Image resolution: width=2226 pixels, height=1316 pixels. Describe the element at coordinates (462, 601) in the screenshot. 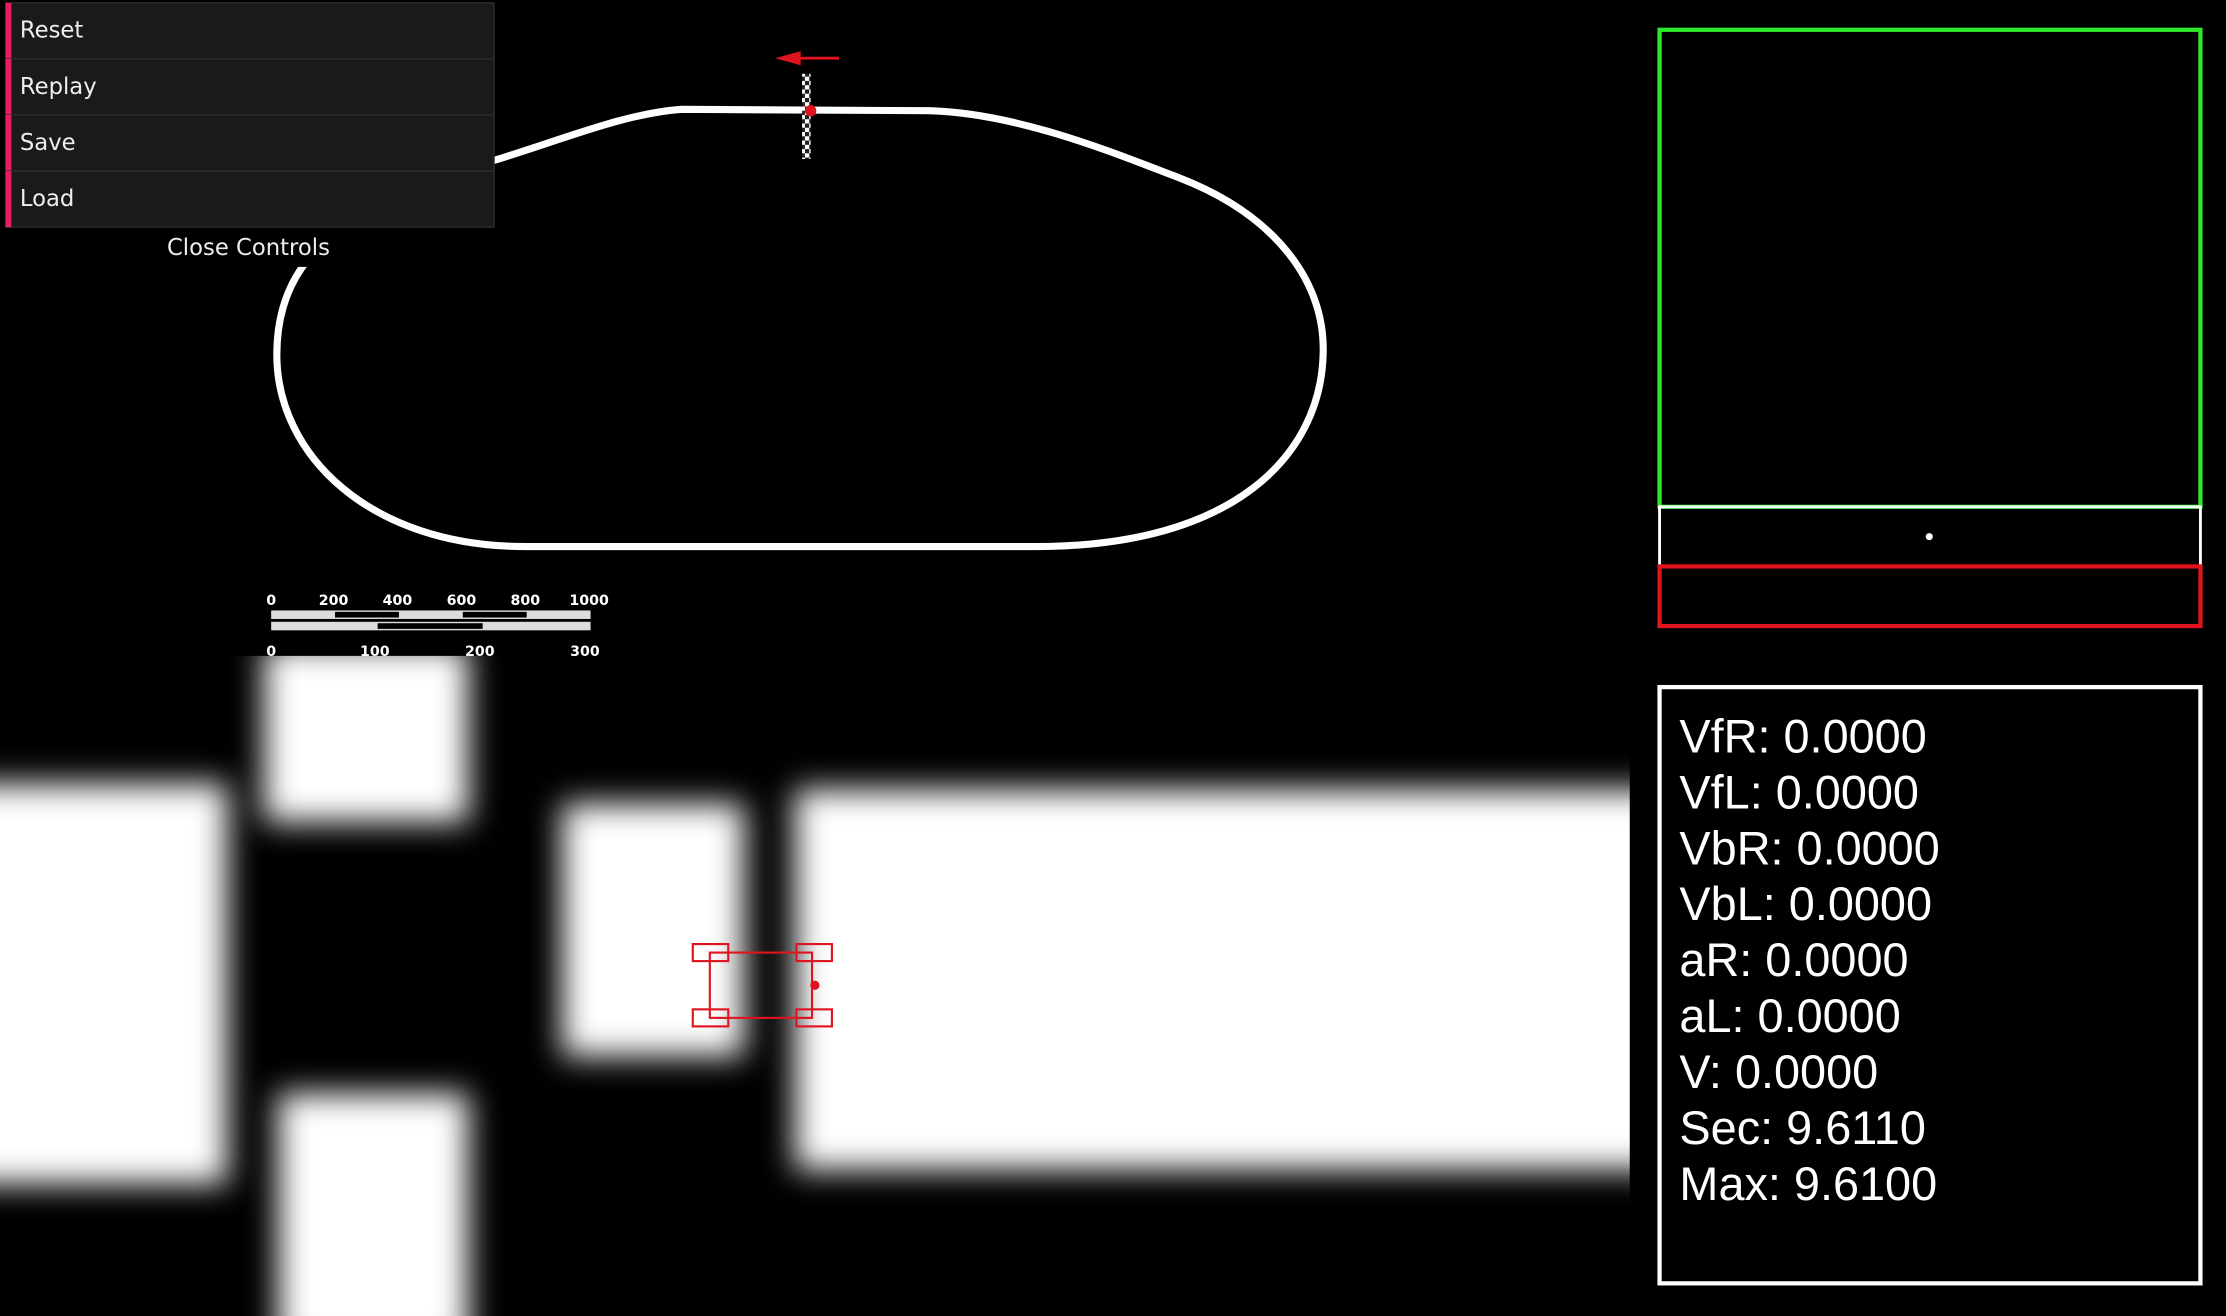

I see `scale-label: 600` at that location.